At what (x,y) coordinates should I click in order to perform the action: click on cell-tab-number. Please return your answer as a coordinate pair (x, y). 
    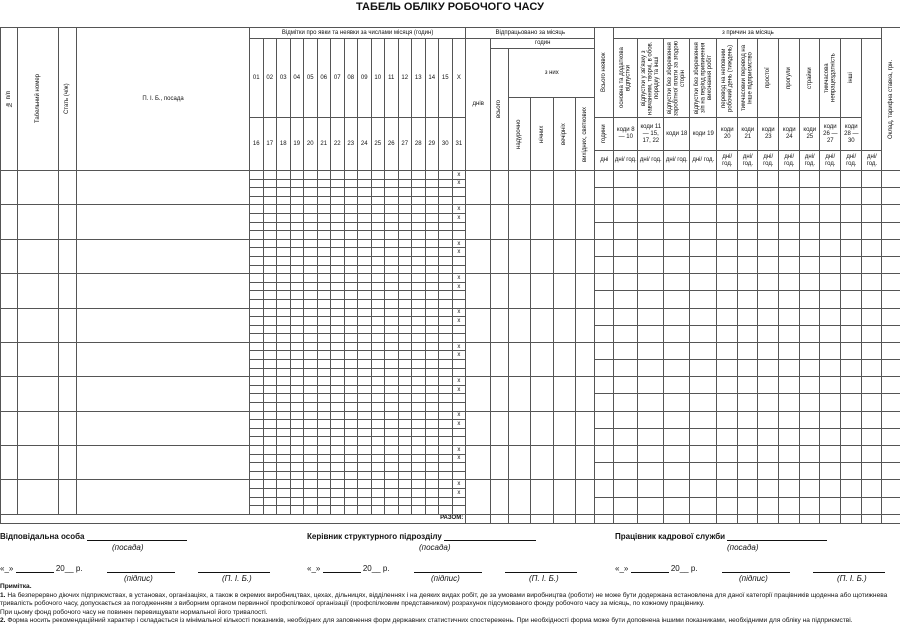
    Looking at the image, I should click on (38, 325).